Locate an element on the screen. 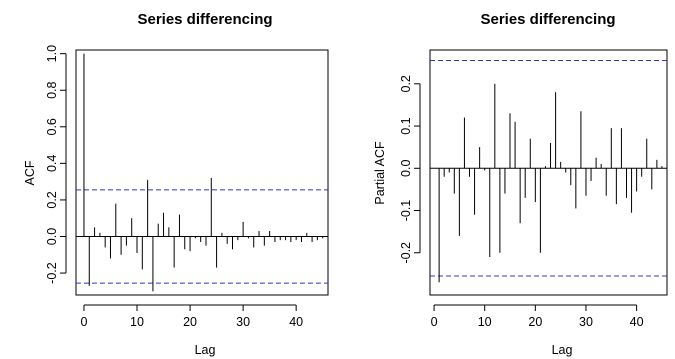  y-tick-label: -0.1 is located at coordinates (406, 211).